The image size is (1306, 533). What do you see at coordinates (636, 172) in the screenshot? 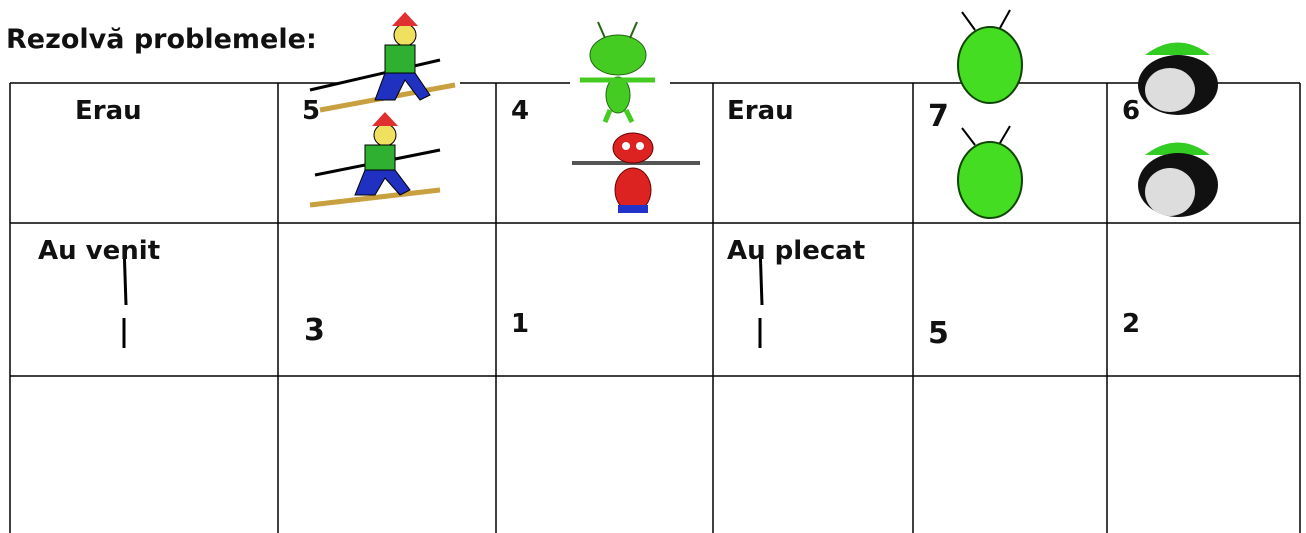
I see `clipart-ant` at bounding box center [636, 172].